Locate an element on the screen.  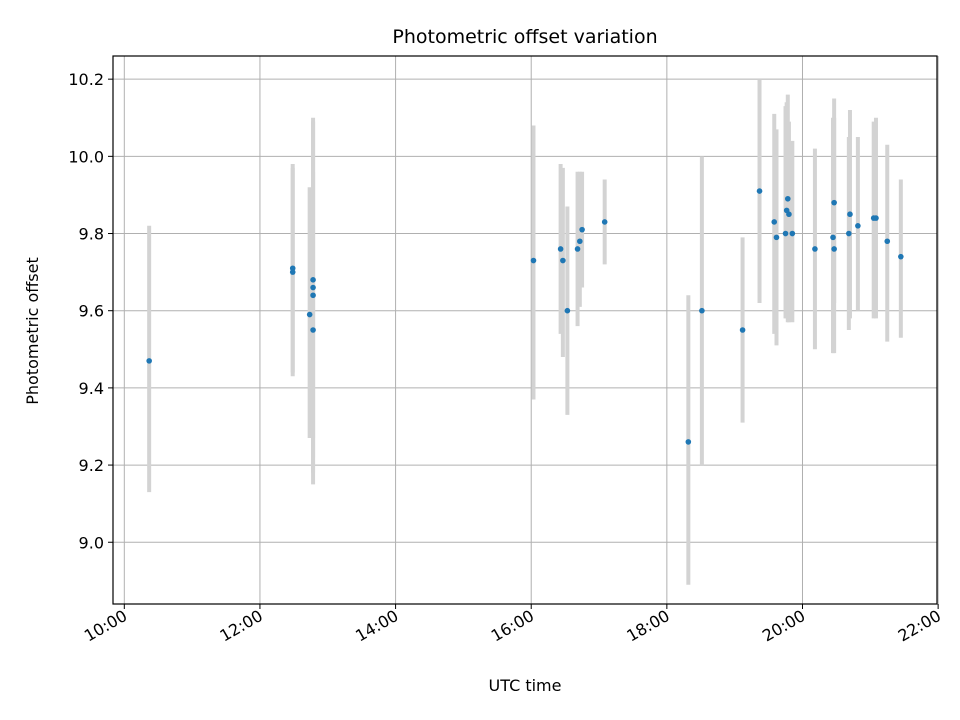
y-tick-label: 9.4 is located at coordinates (91, 388).